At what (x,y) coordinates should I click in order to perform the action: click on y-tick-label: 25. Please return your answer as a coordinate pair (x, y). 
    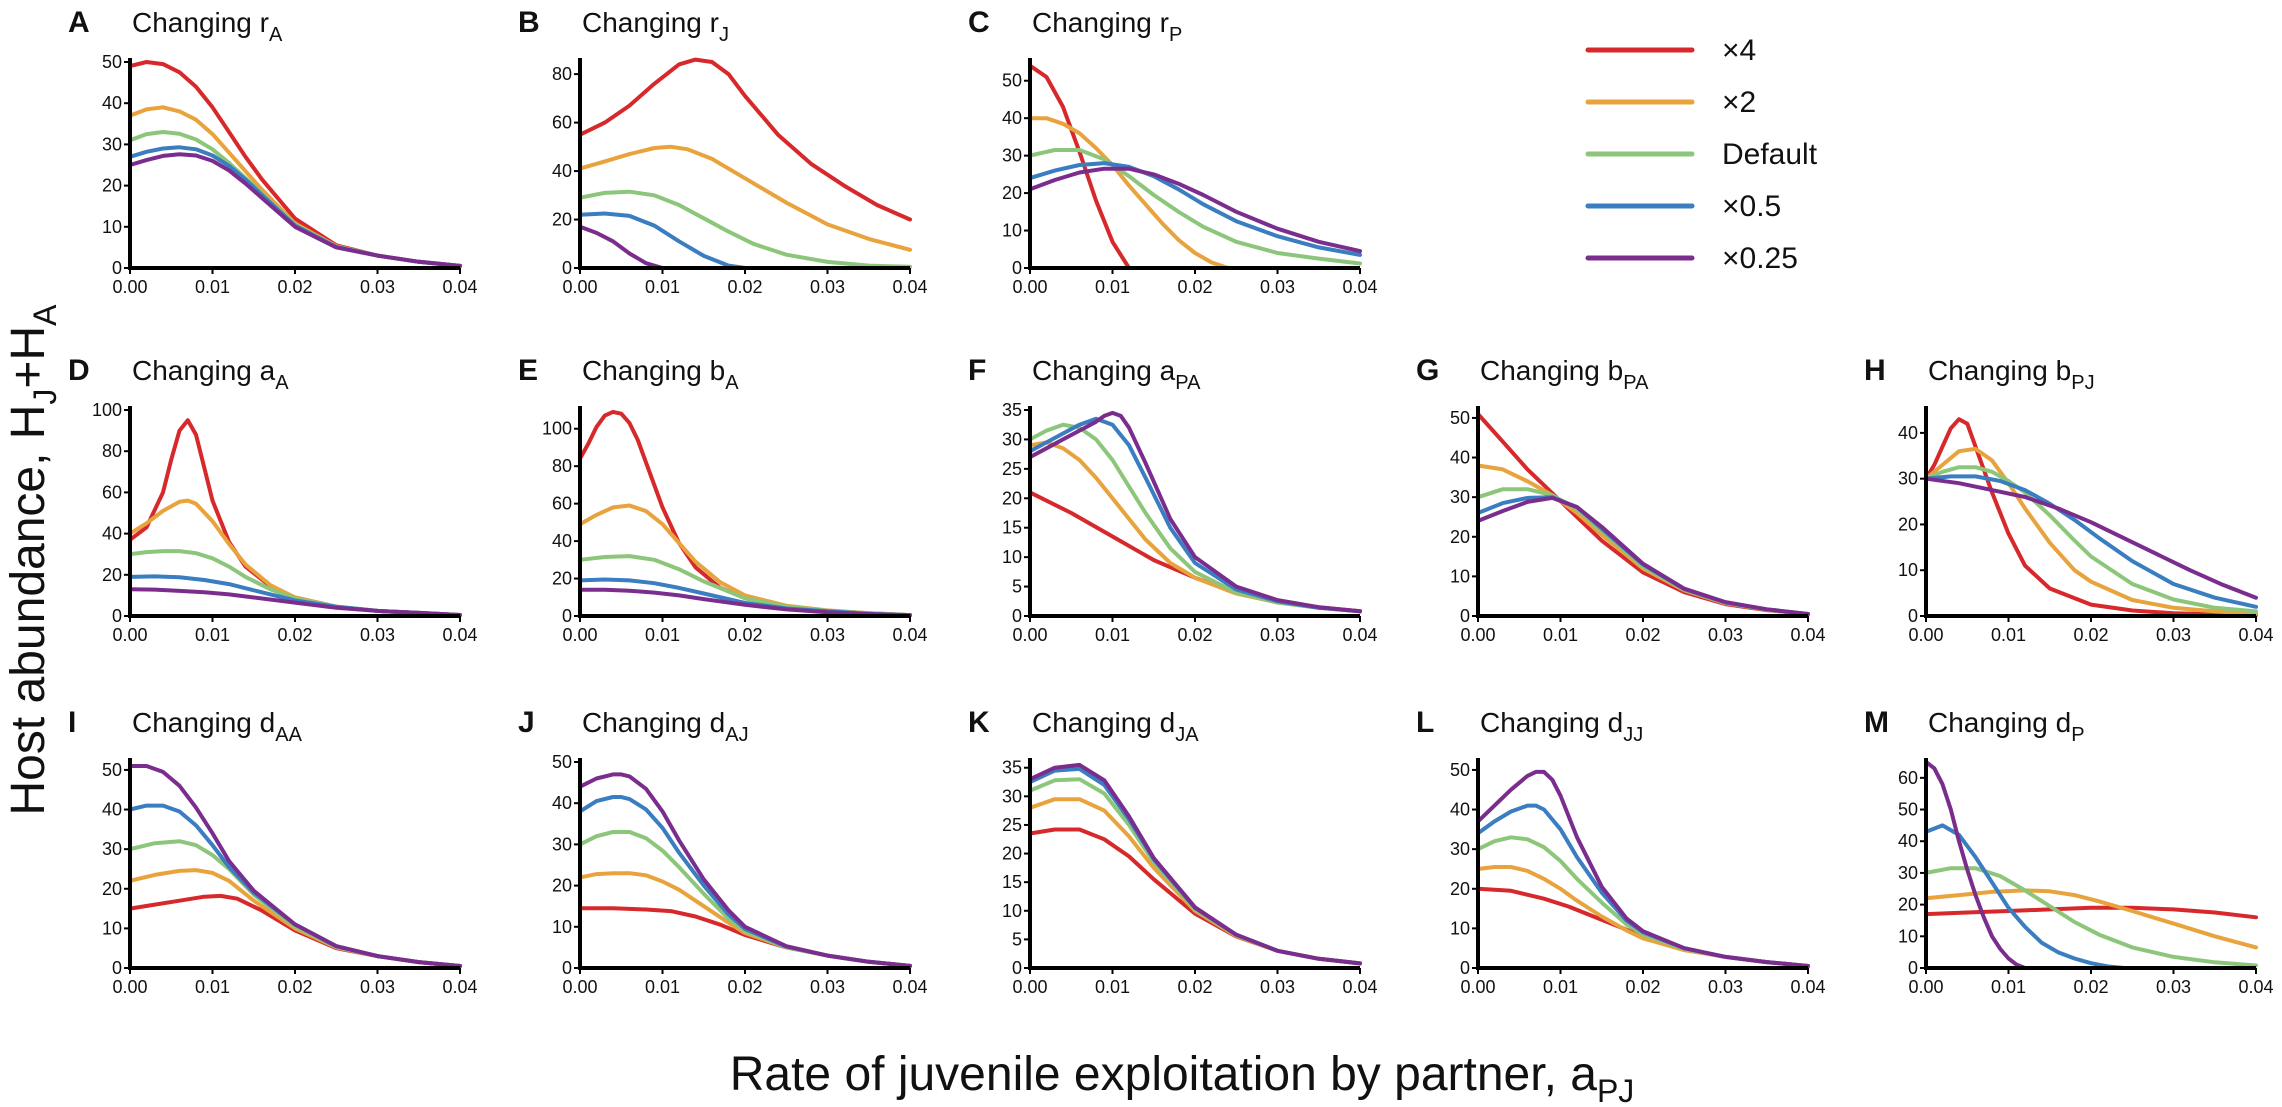
    Looking at the image, I should click on (1012, 825).